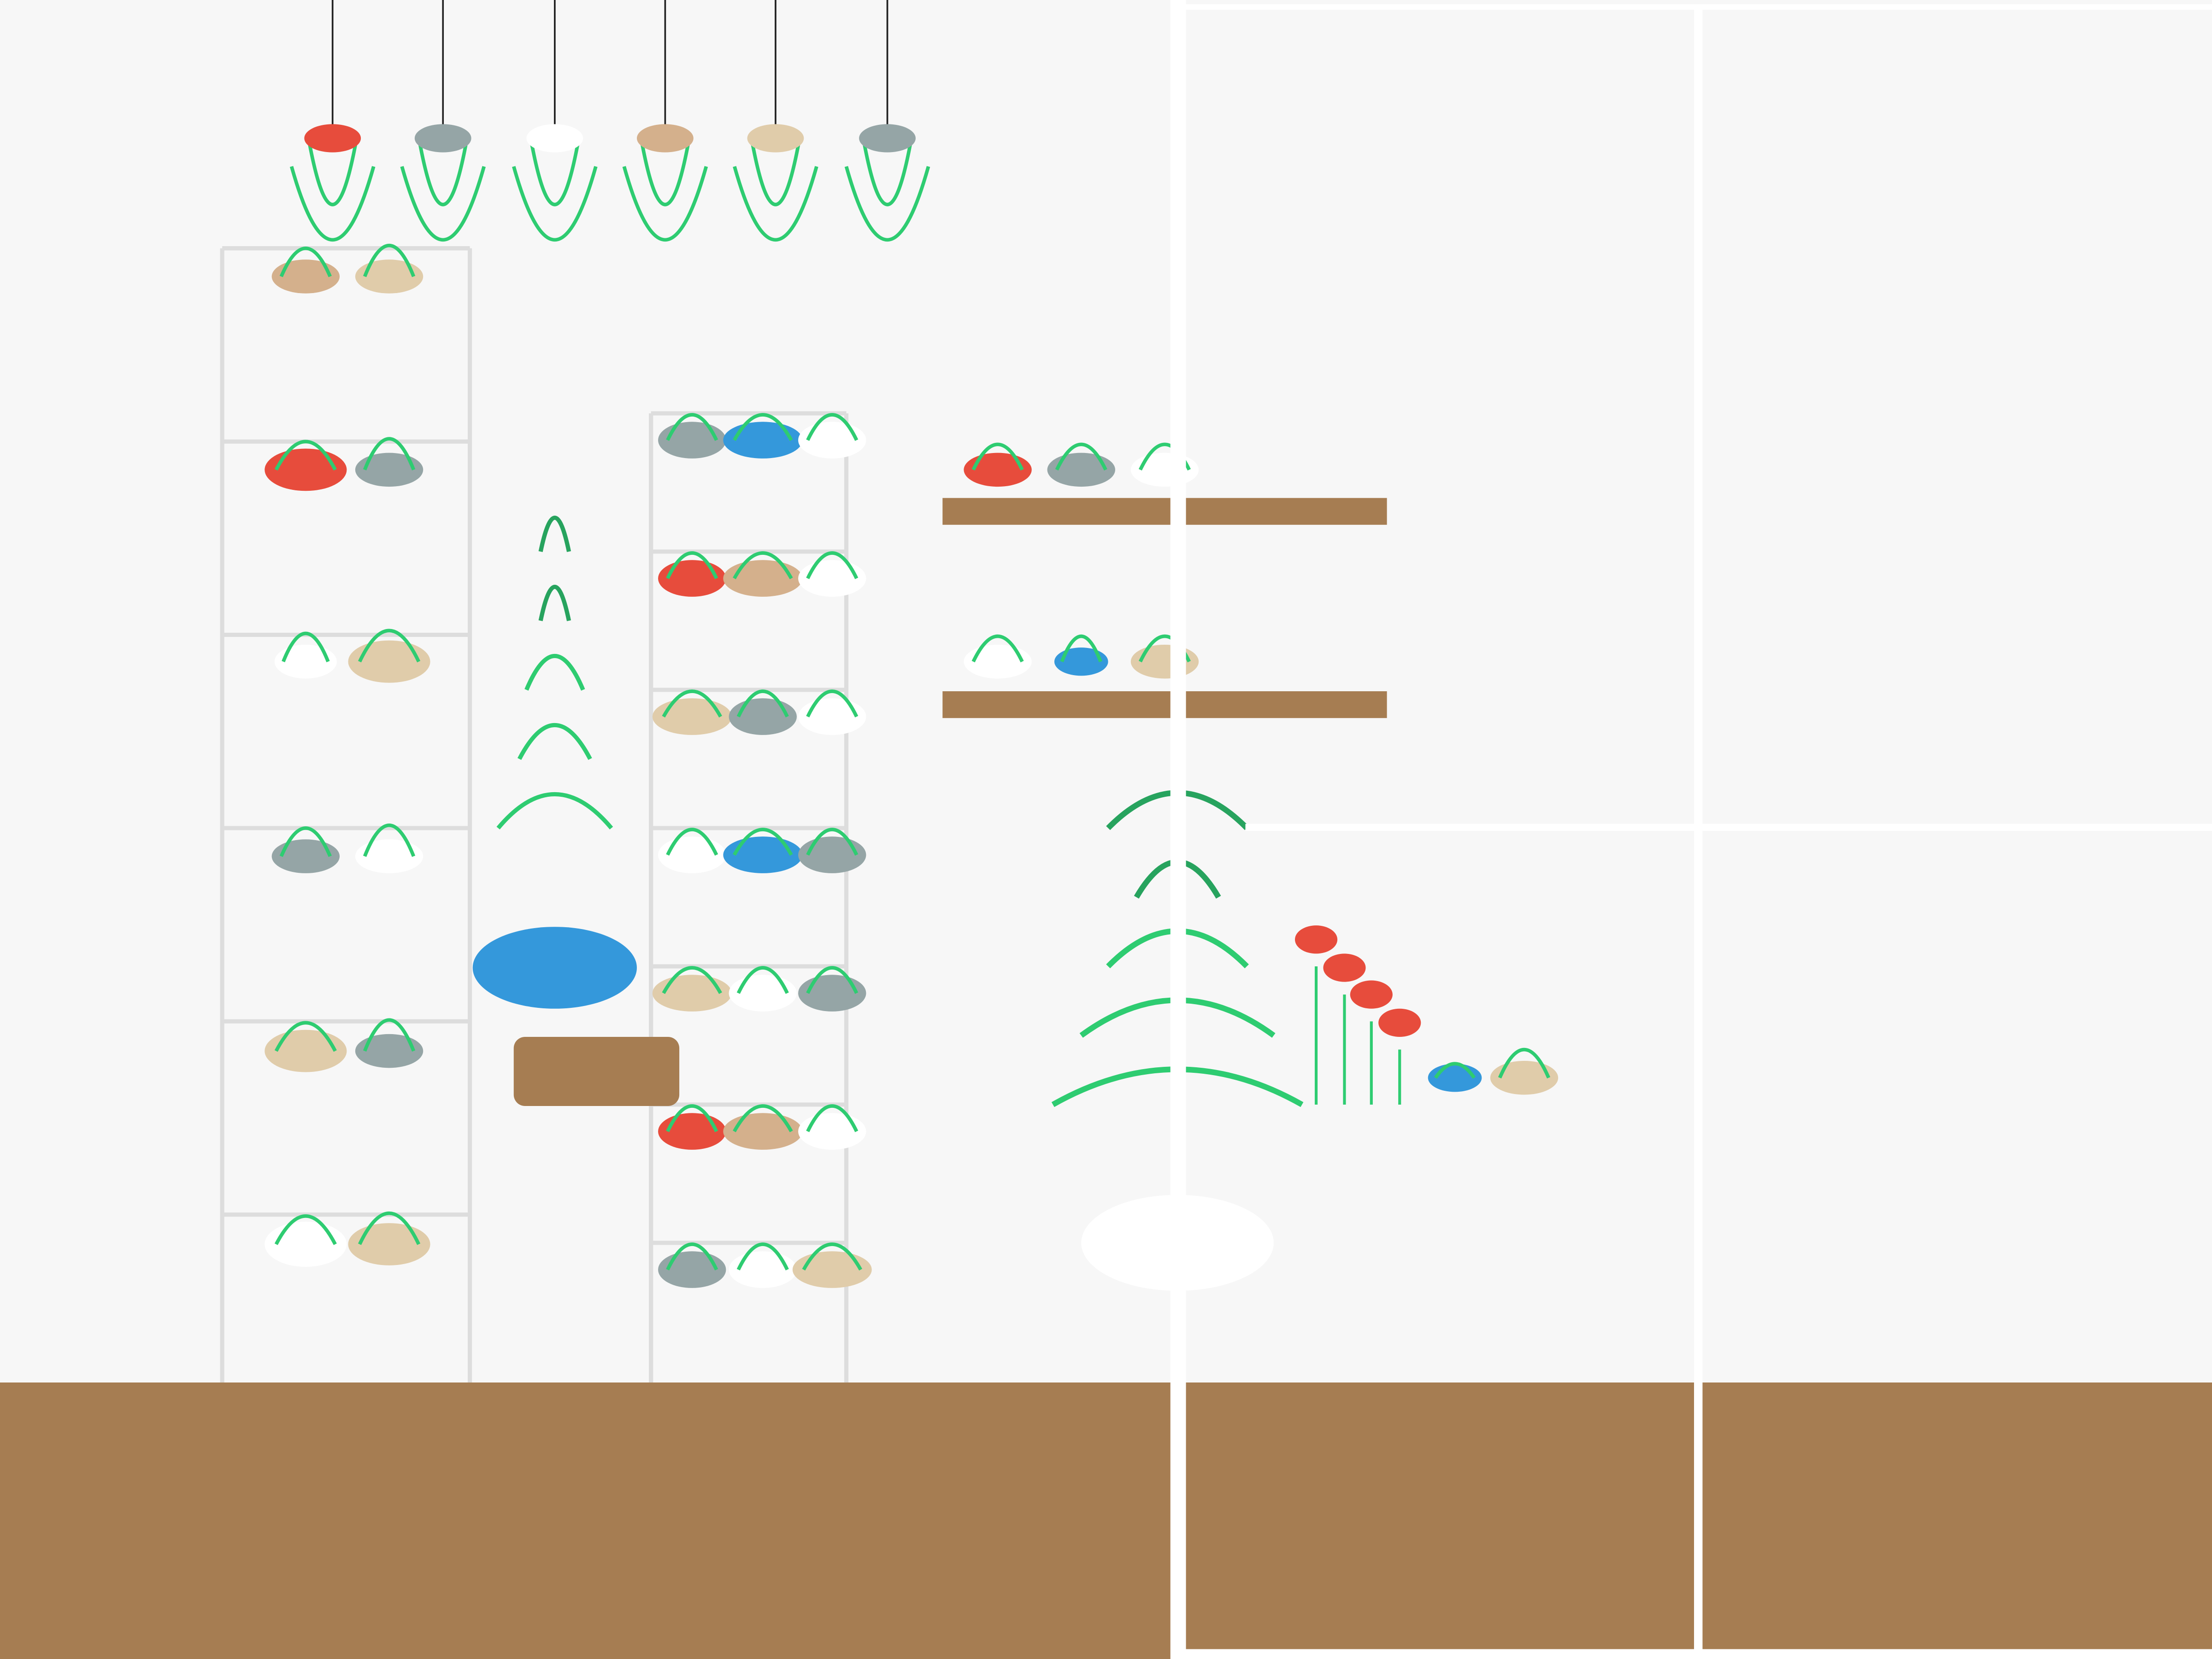 This screenshot has height=1659, width=2212. What do you see at coordinates (1164, 580) in the screenshot?
I see `wall-shelves` at bounding box center [1164, 580].